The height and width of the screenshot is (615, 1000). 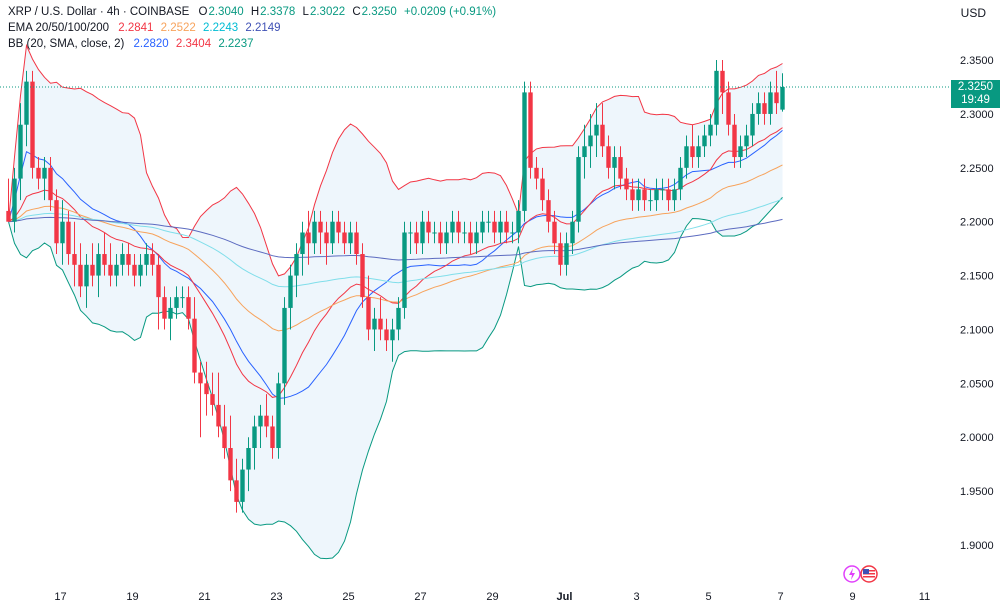 I want to click on time-tick-label: 5, so click(x=708, y=597).